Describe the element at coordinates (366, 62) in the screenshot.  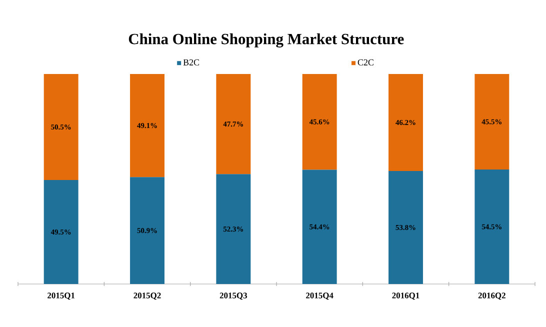
I see `legend-label: C2C` at that location.